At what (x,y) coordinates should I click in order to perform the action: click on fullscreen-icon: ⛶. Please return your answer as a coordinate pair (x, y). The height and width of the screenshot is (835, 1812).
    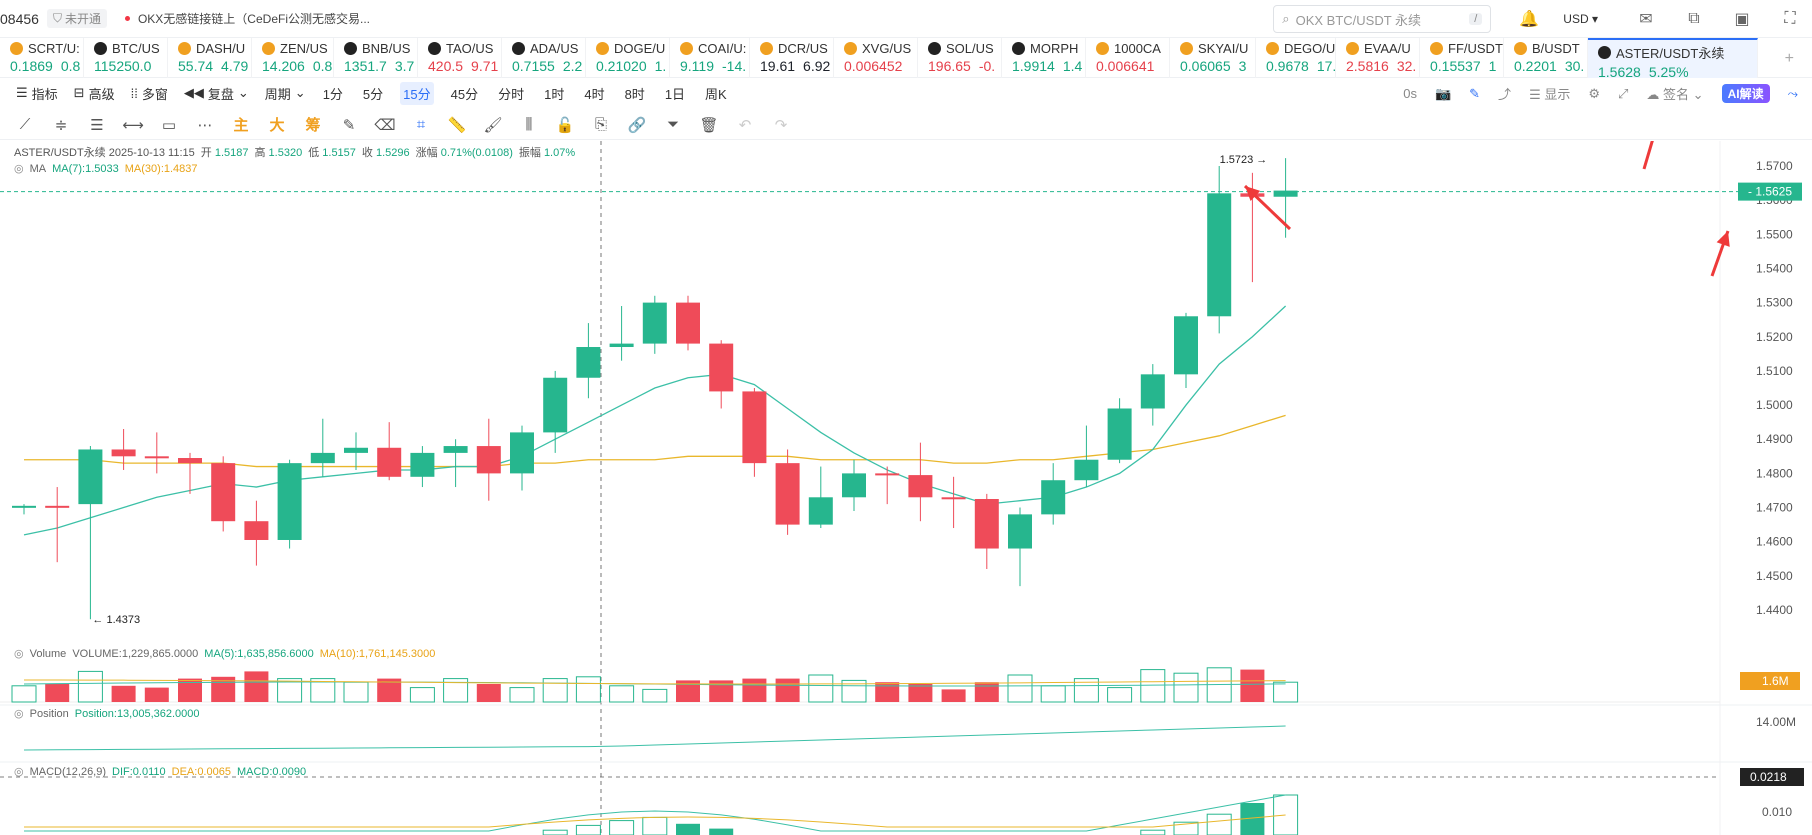
    Looking at the image, I should click on (1790, 18).